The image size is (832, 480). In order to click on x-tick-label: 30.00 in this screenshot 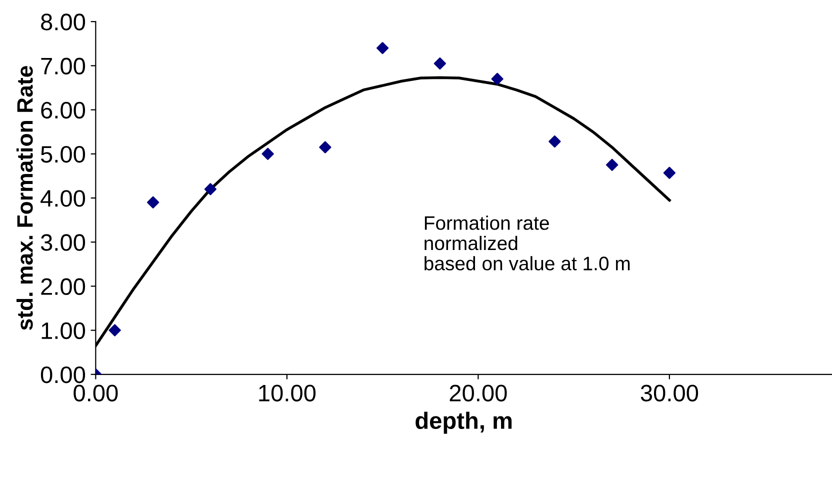, I will do `click(669, 393)`.